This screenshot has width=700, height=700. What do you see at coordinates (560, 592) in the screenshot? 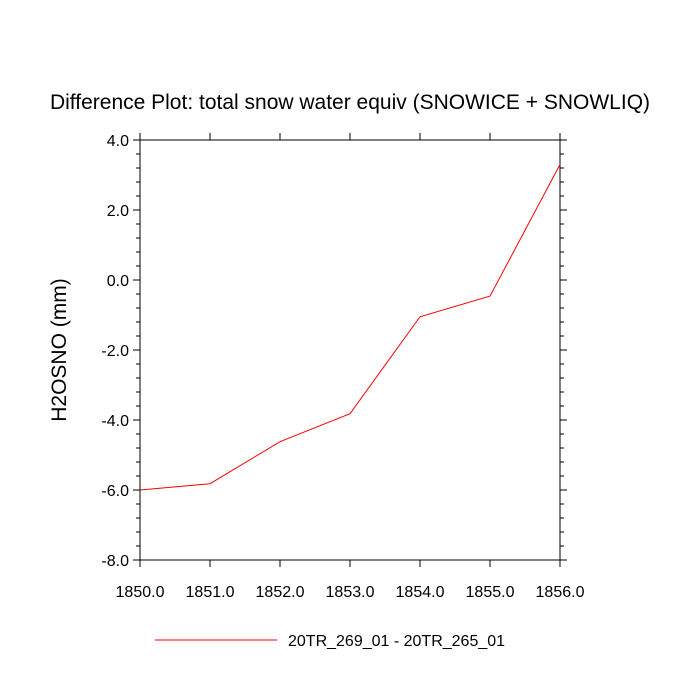
I see `x-tick-label: 1856.0` at bounding box center [560, 592].